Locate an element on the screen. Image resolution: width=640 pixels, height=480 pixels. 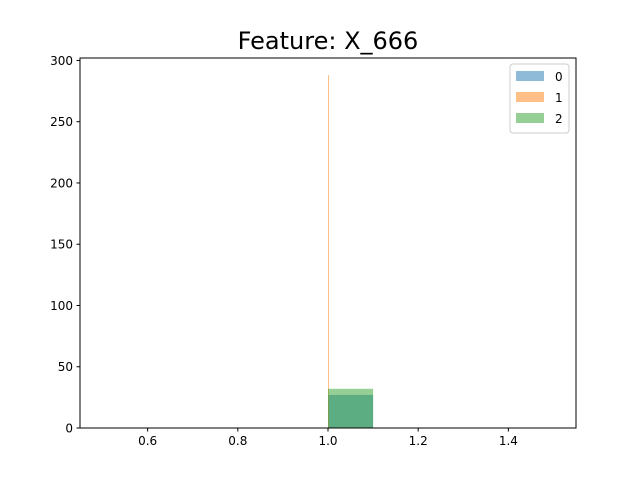
legend-label-0: 0 is located at coordinates (559, 77).